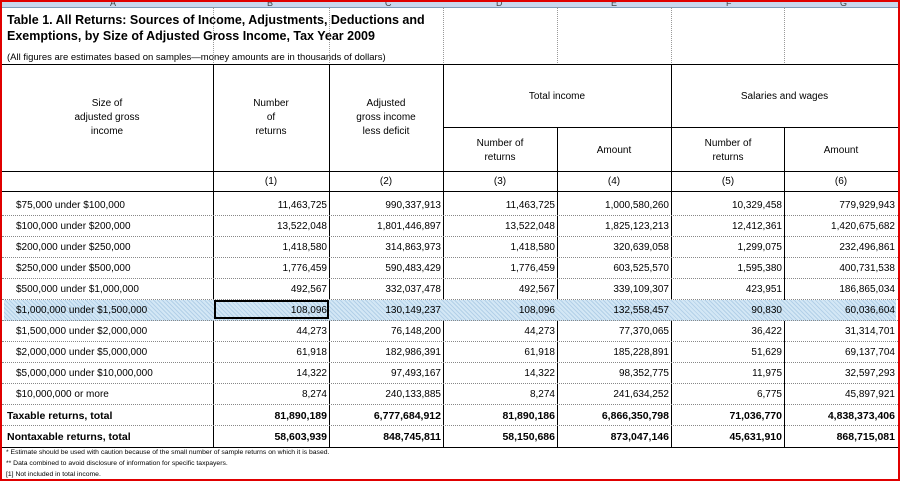 Image resolution: width=900 pixels, height=481 pixels. What do you see at coordinates (77, 289) in the screenshot?
I see `row-label: $500,000 under $1,000,000` at bounding box center [77, 289].